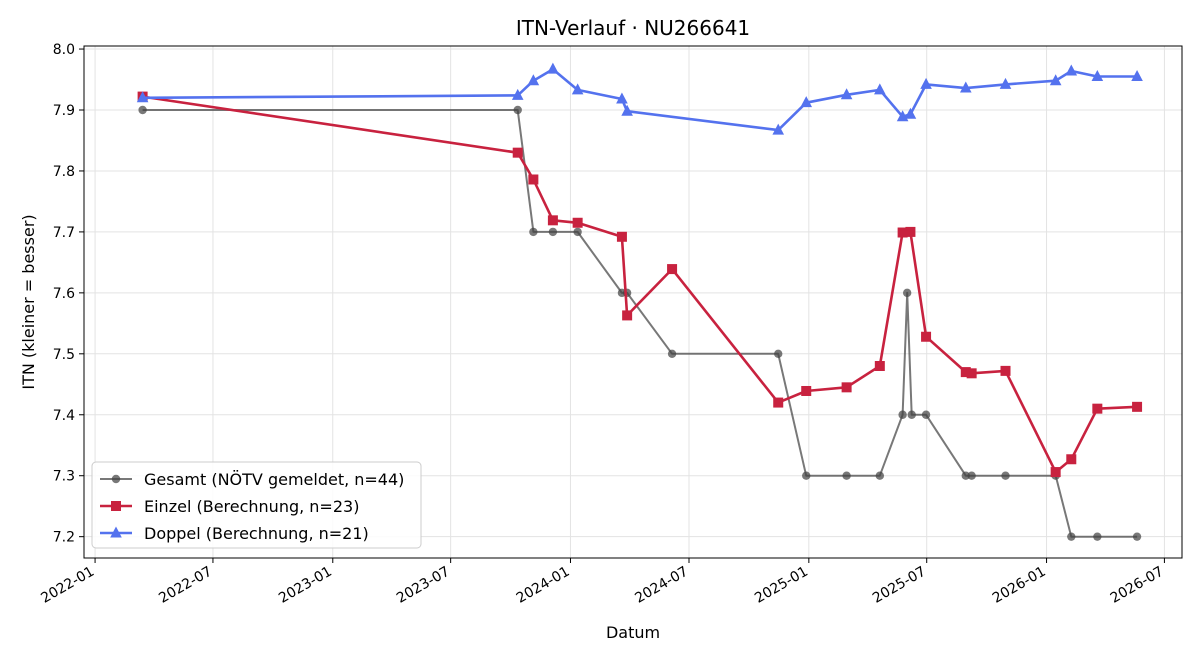  I want to click on y-axis-title: ITN (kleiner = besser), so click(28, 301).